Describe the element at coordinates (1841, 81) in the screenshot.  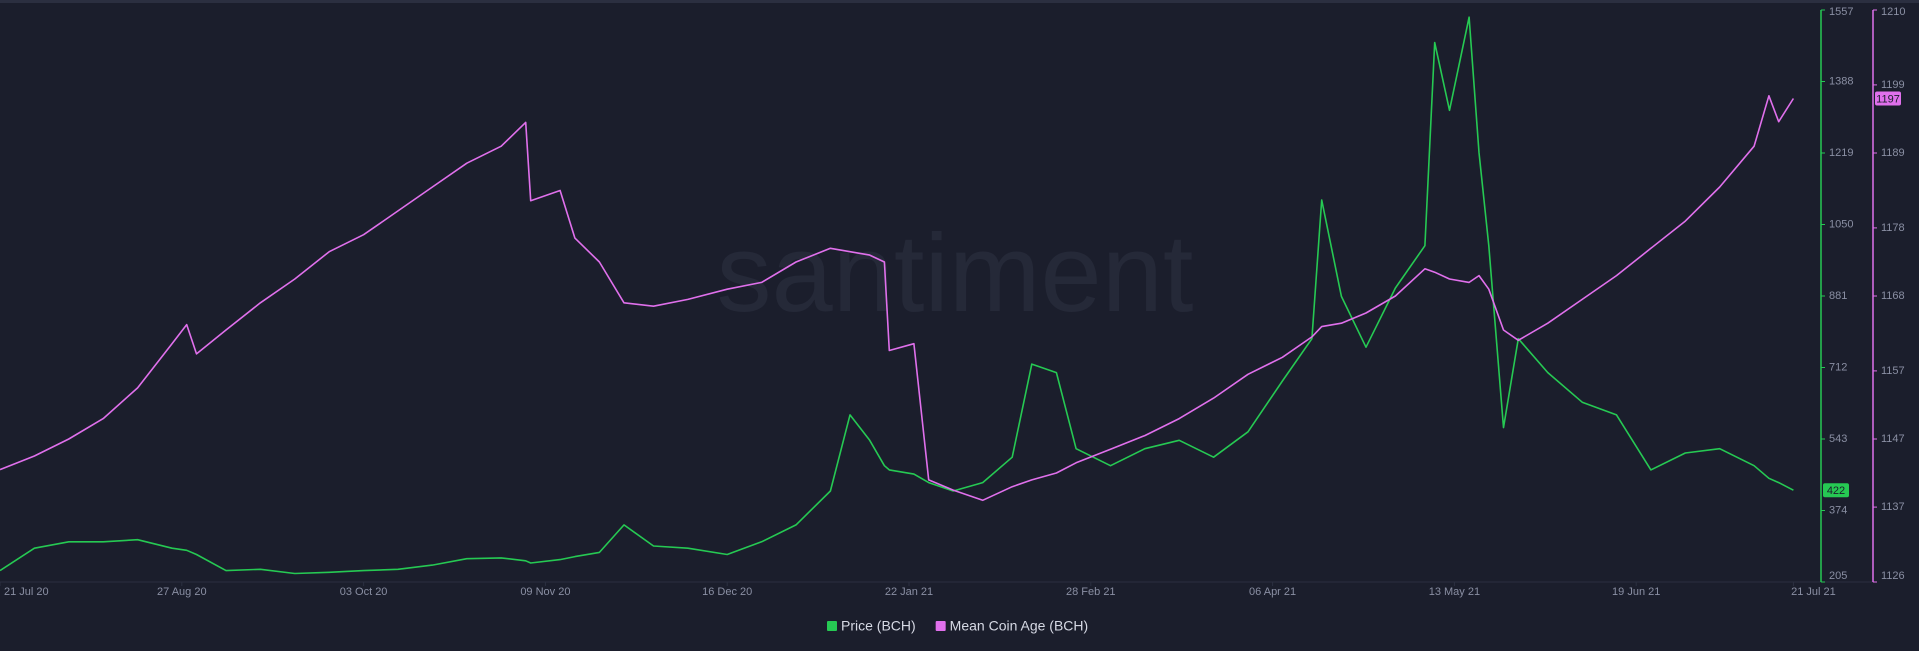
I see `y-tick-label: 1388` at that location.